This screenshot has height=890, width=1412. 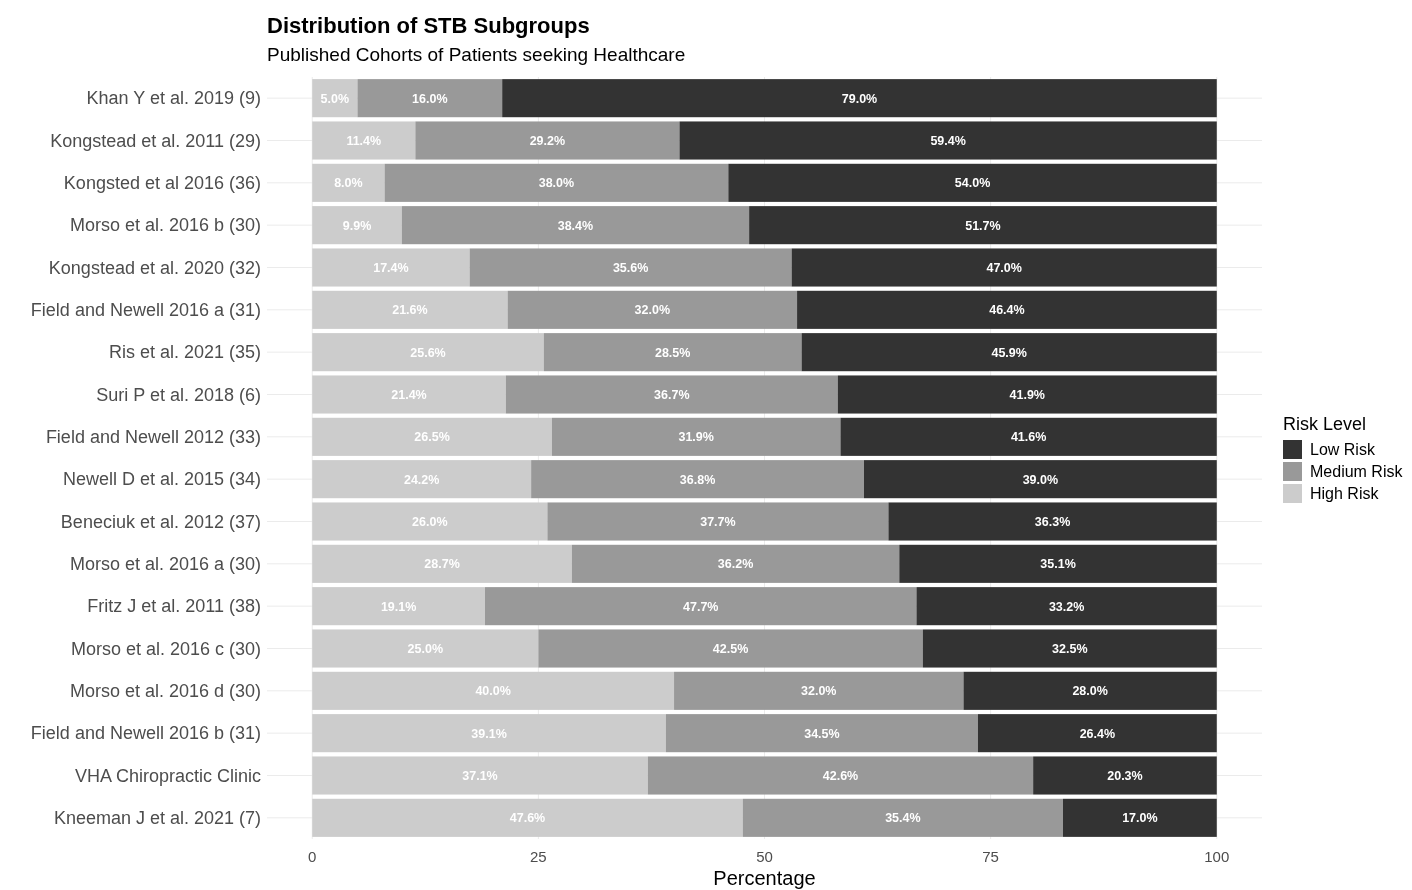 I want to click on data-label: 28.5%, so click(x=672, y=352).